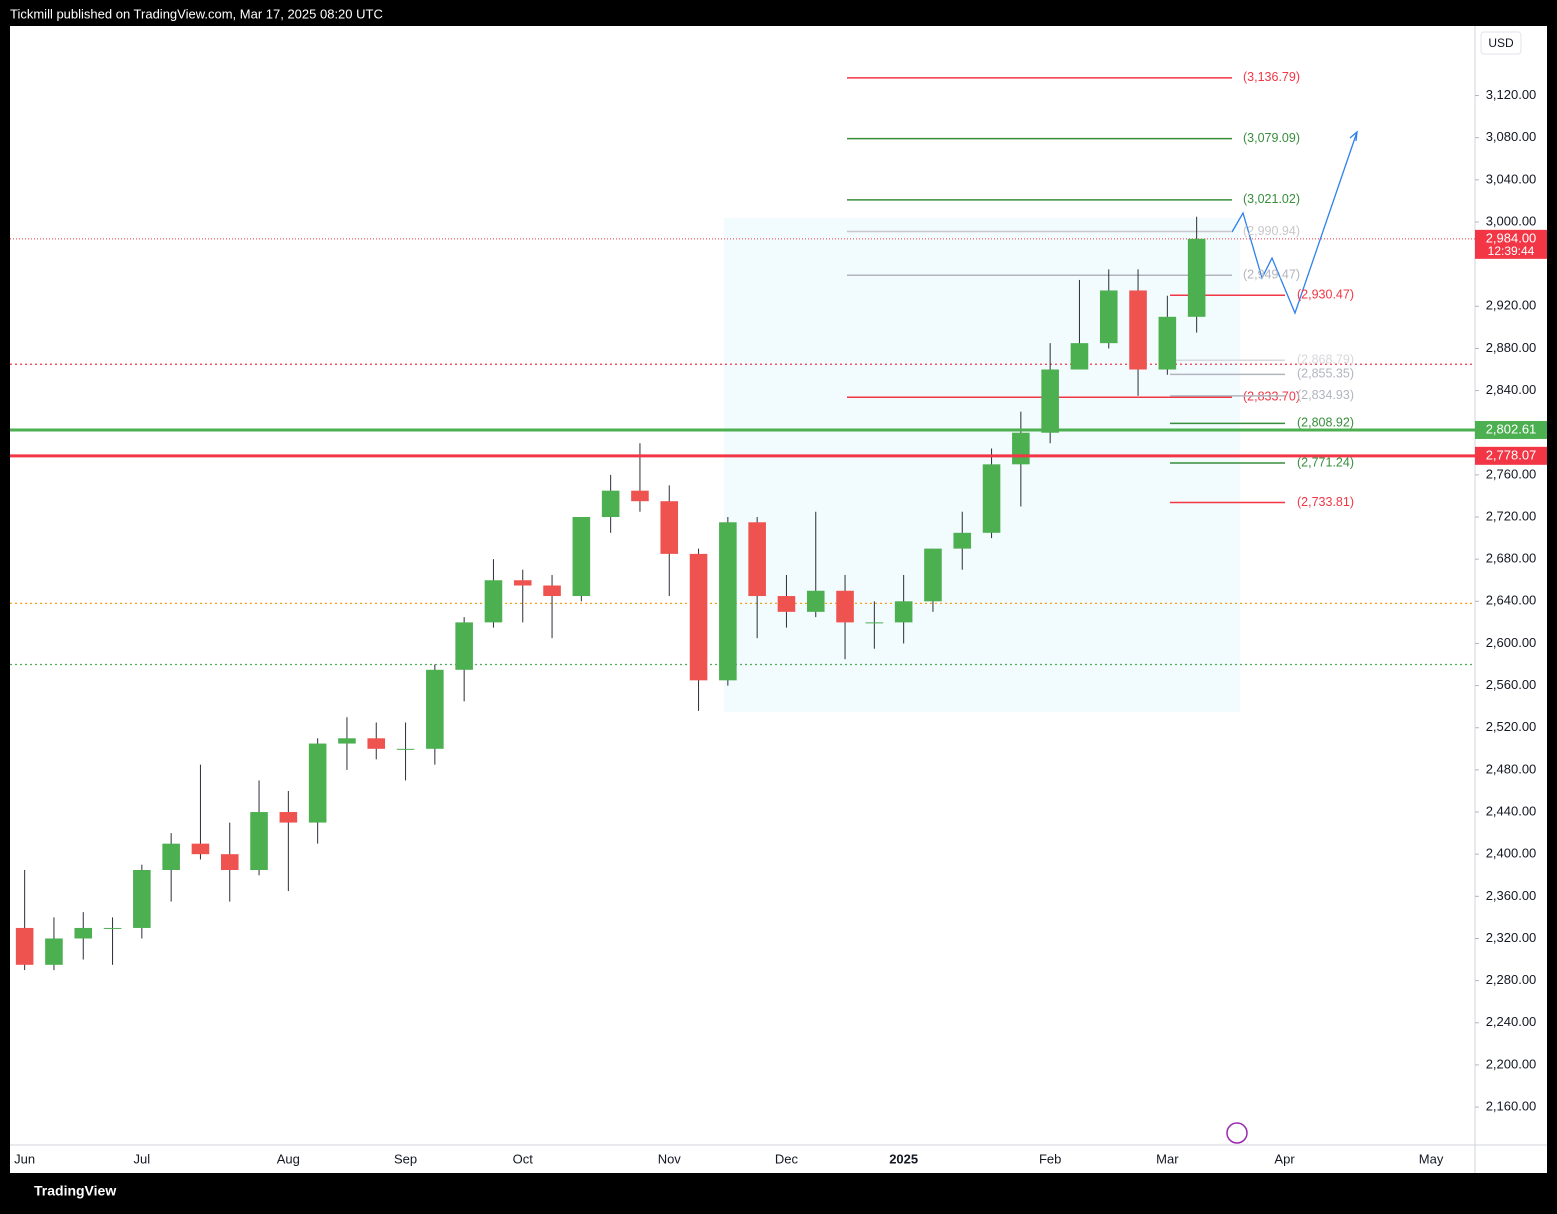  What do you see at coordinates (1511, 305) in the screenshot?
I see `y-tick-label: 2,920.00` at bounding box center [1511, 305].